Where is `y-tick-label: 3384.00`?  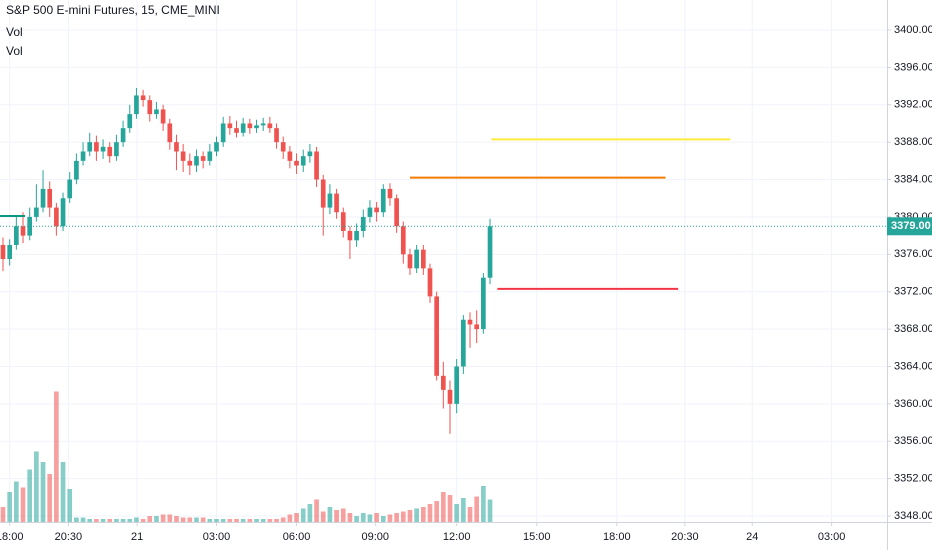
y-tick-label: 3384.00 is located at coordinates (913, 179).